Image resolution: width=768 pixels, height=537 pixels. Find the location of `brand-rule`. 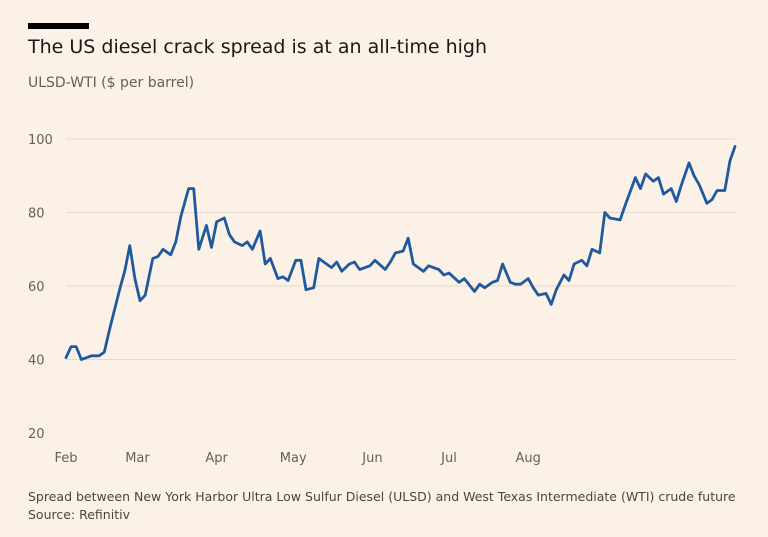

brand-rule is located at coordinates (58, 26).